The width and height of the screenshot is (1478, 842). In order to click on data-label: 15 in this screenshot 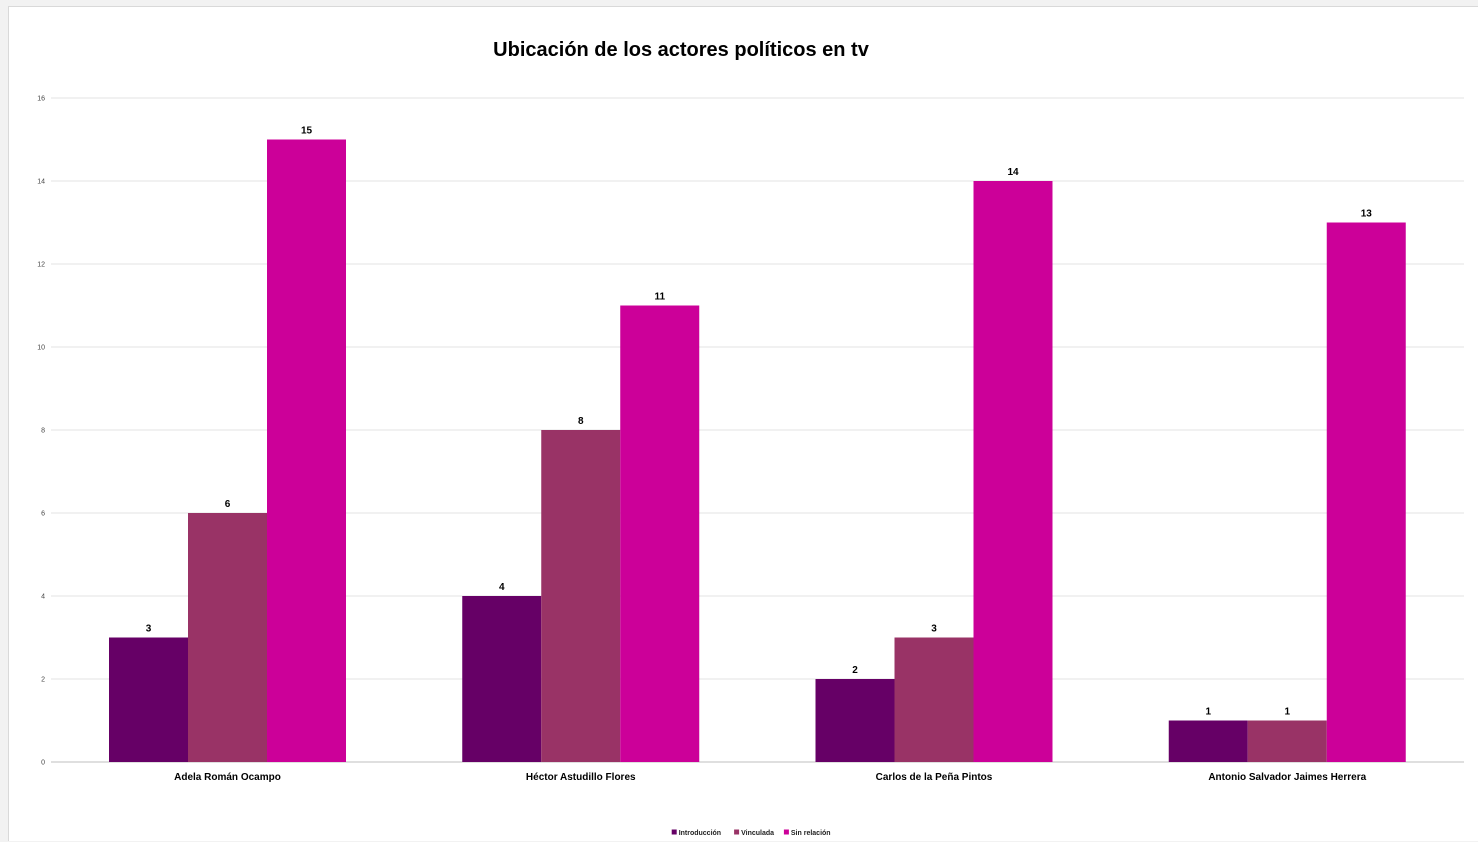, I will do `click(307, 131)`.